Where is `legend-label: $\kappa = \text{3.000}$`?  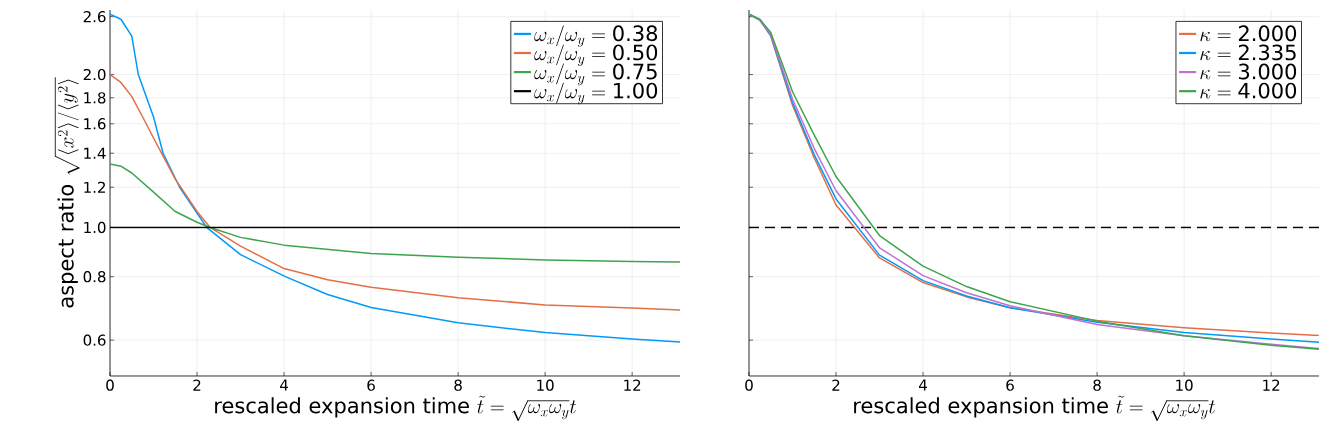 legend-label: $\kappa = \text{3.000}$ is located at coordinates (1248, 71).